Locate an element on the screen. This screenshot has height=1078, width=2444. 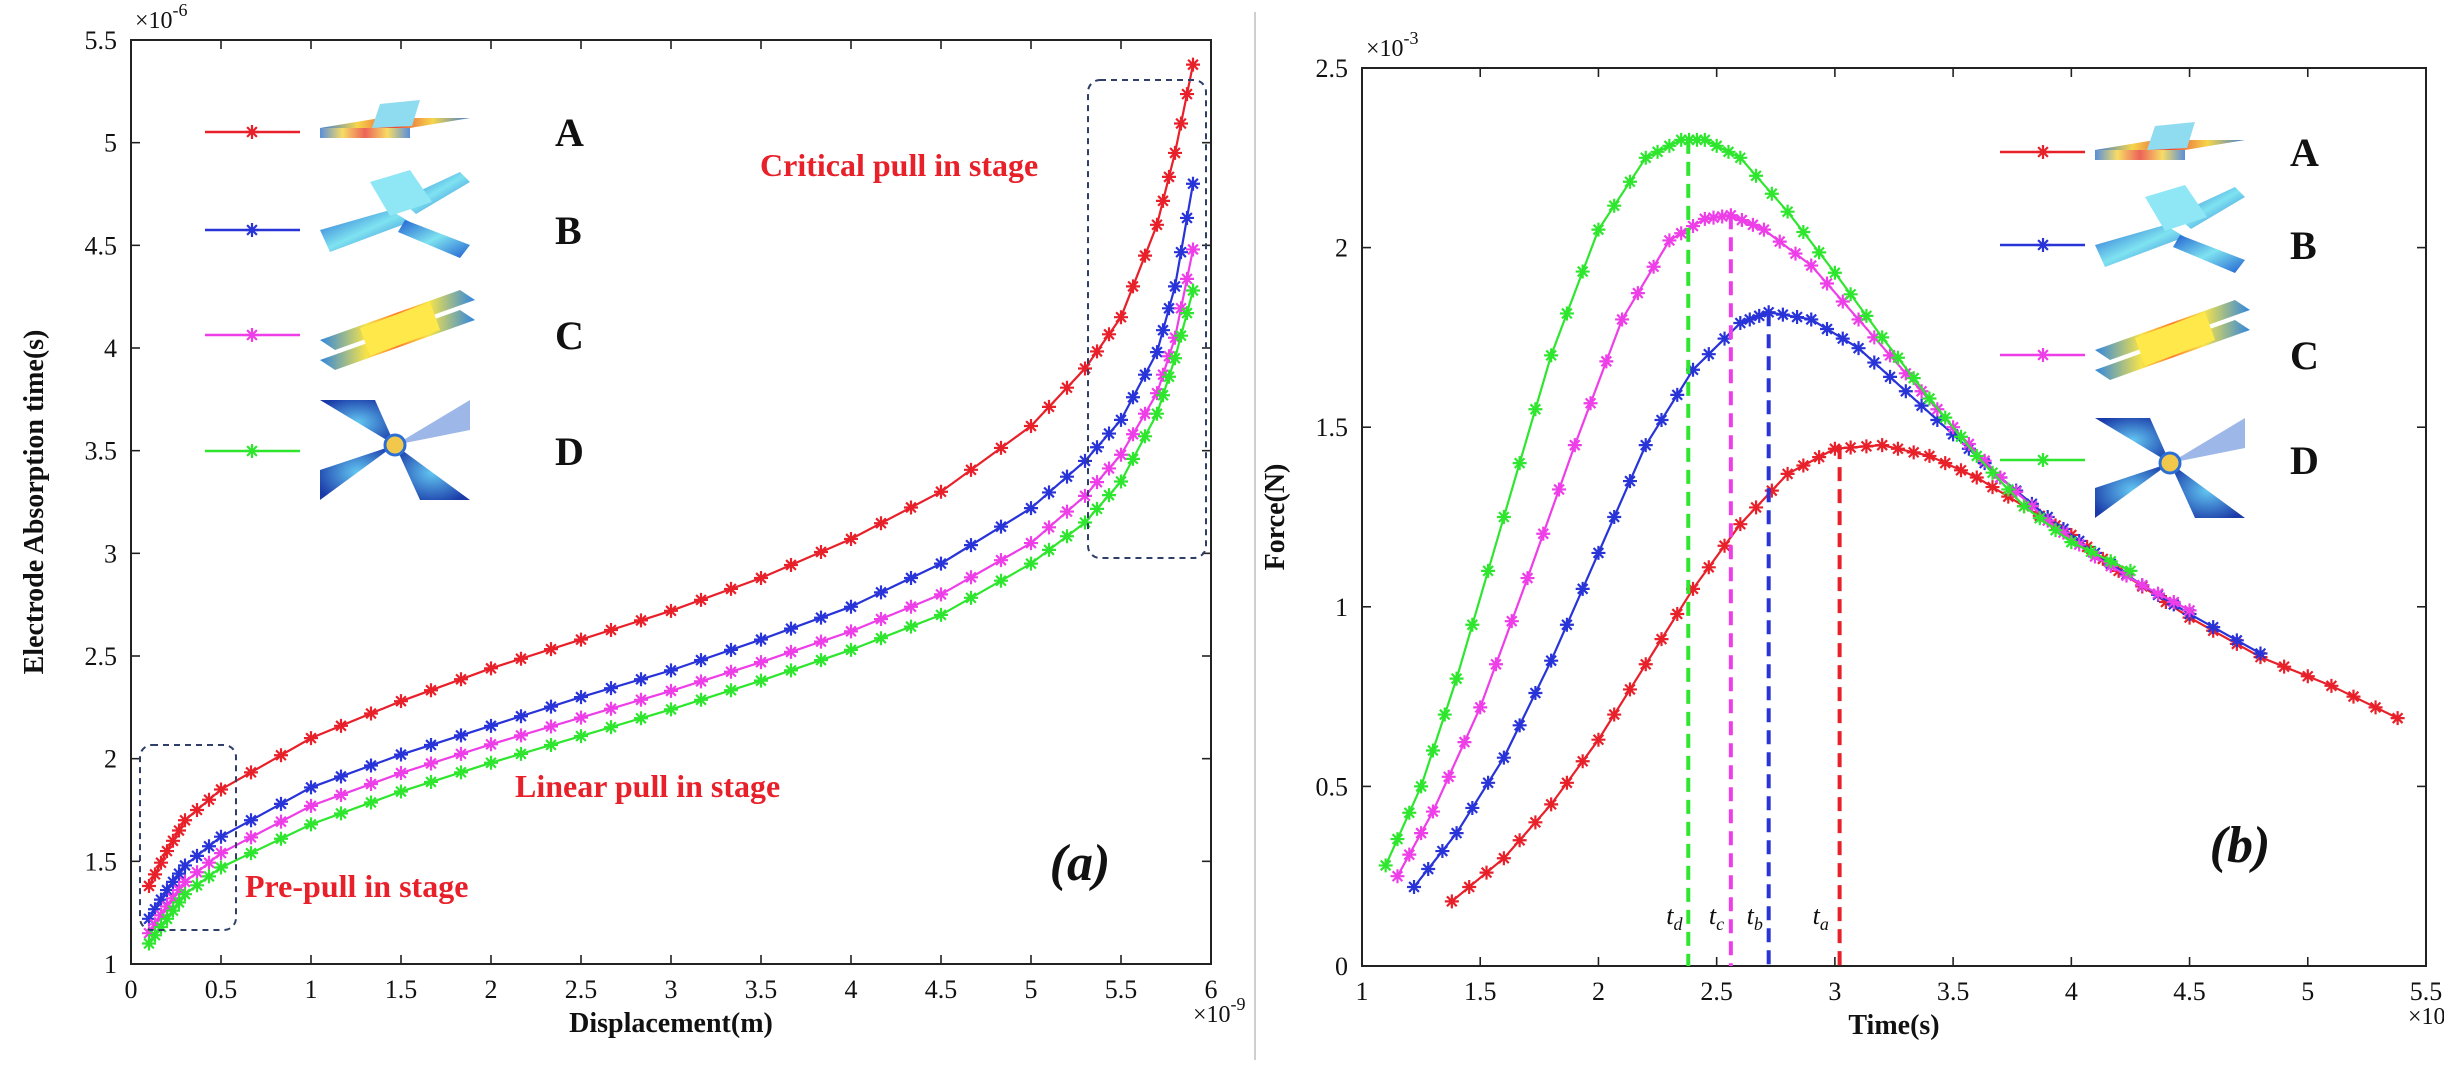
legend-marker-A is located at coordinates (252, 132).